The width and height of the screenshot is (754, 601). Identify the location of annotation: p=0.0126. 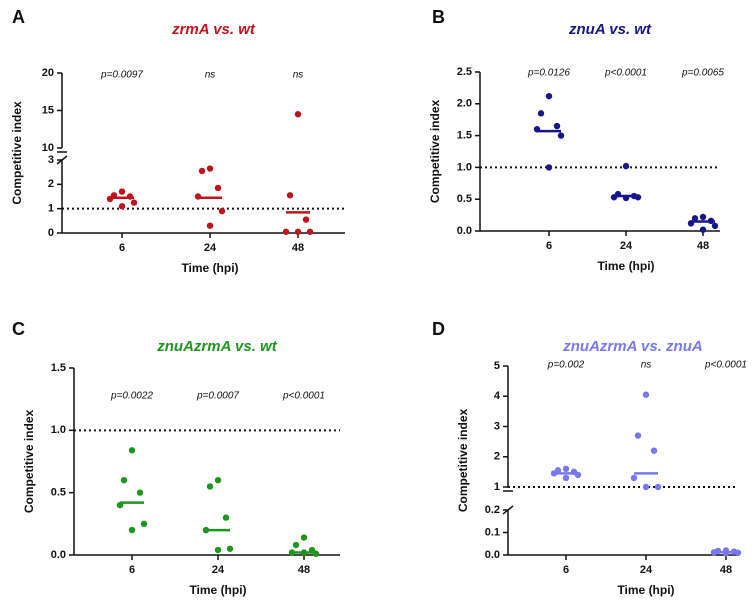
(548, 73).